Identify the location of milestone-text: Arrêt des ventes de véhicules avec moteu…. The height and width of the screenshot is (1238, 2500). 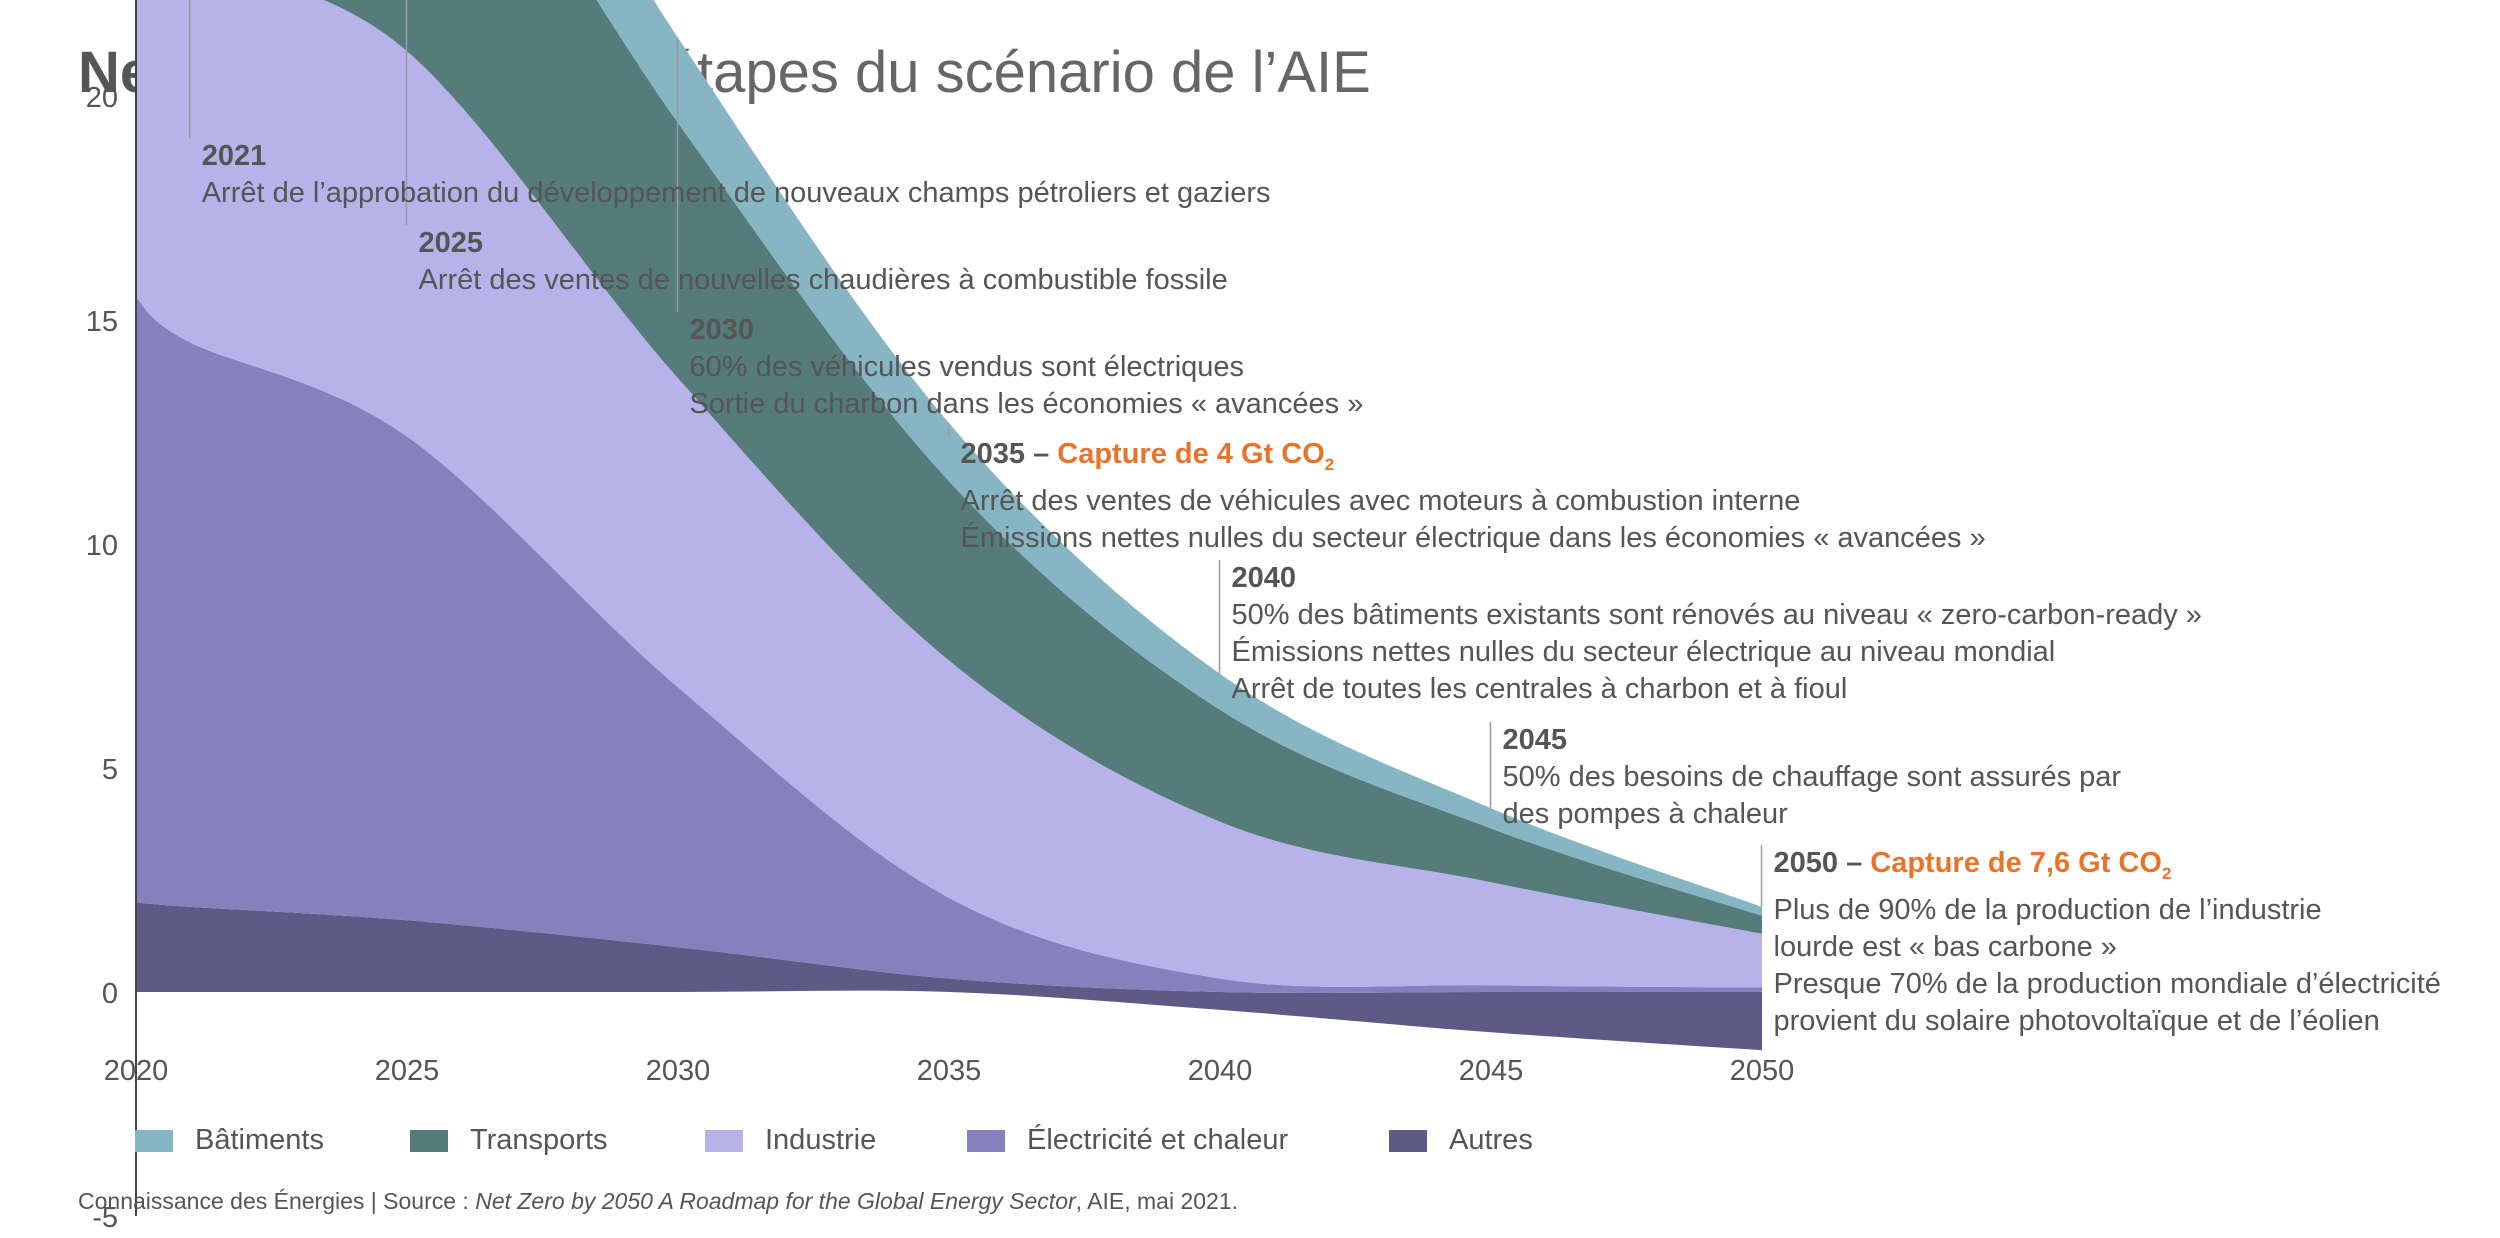
(1380, 501).